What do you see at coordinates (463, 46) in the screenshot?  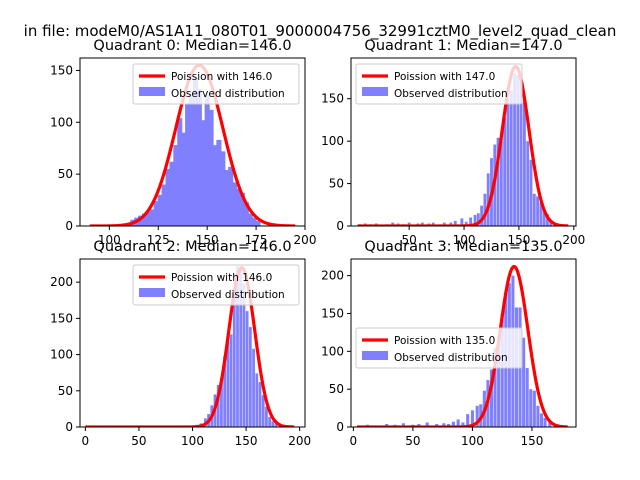 I see `subplot-title: Quadrant 1: Median=147.0` at bounding box center [463, 46].